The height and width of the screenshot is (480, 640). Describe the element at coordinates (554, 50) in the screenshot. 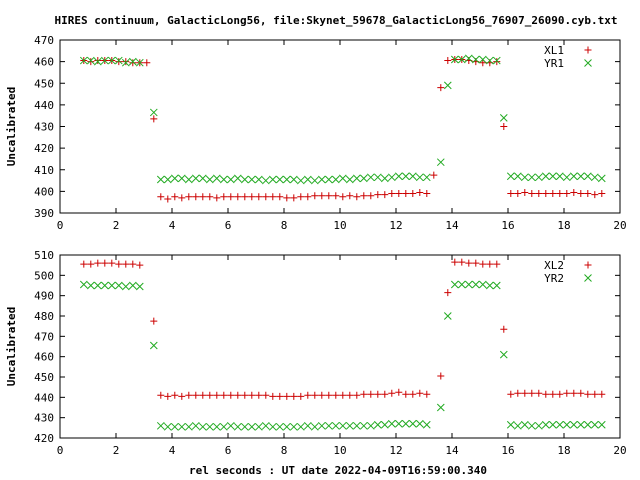

I see `legend-label: XL1` at that location.